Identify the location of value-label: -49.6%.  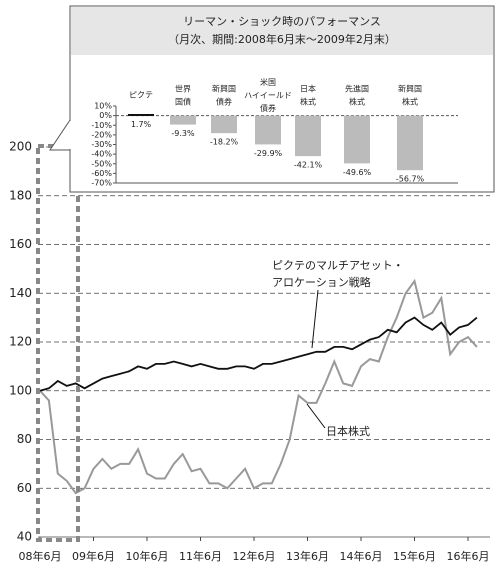
(357, 172).